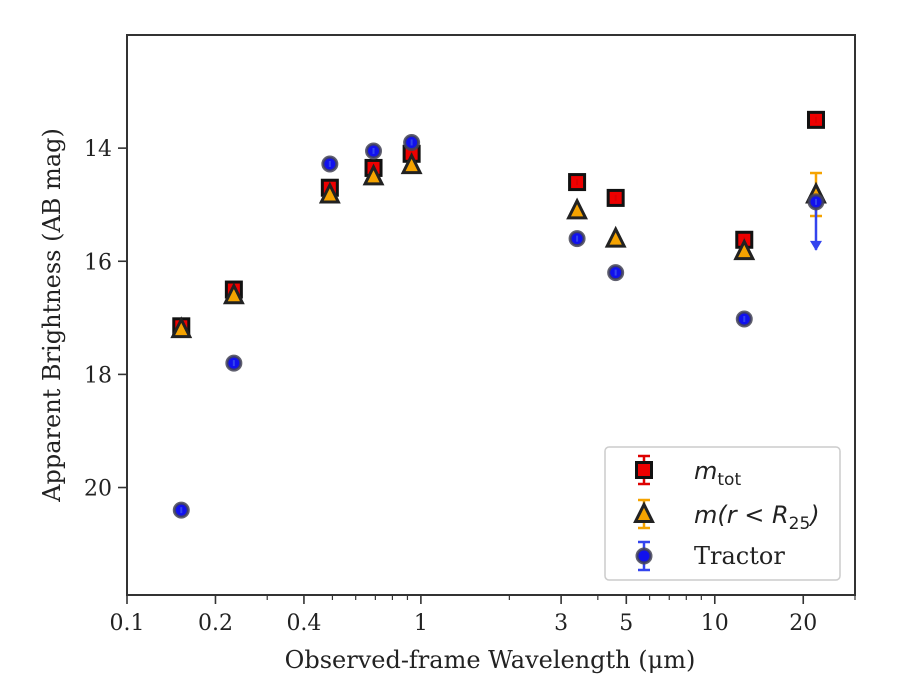 The height and width of the screenshot is (700, 900). I want to click on x-tick-label: 0.4, so click(303, 623).